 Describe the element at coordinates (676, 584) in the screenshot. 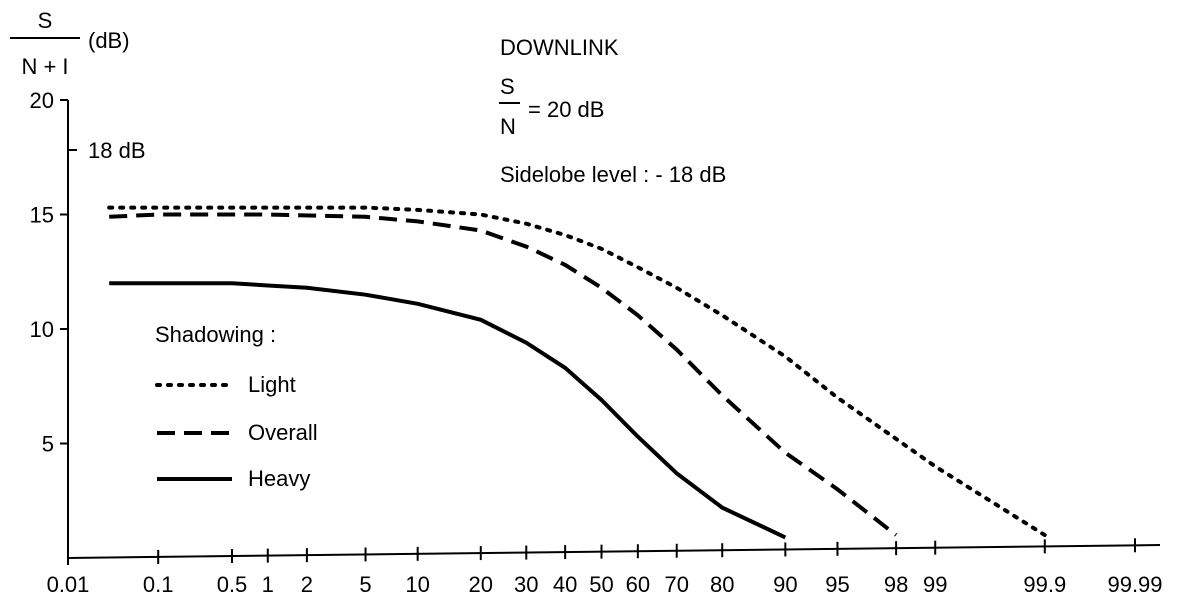

I see `x-tick-label: 70` at that location.